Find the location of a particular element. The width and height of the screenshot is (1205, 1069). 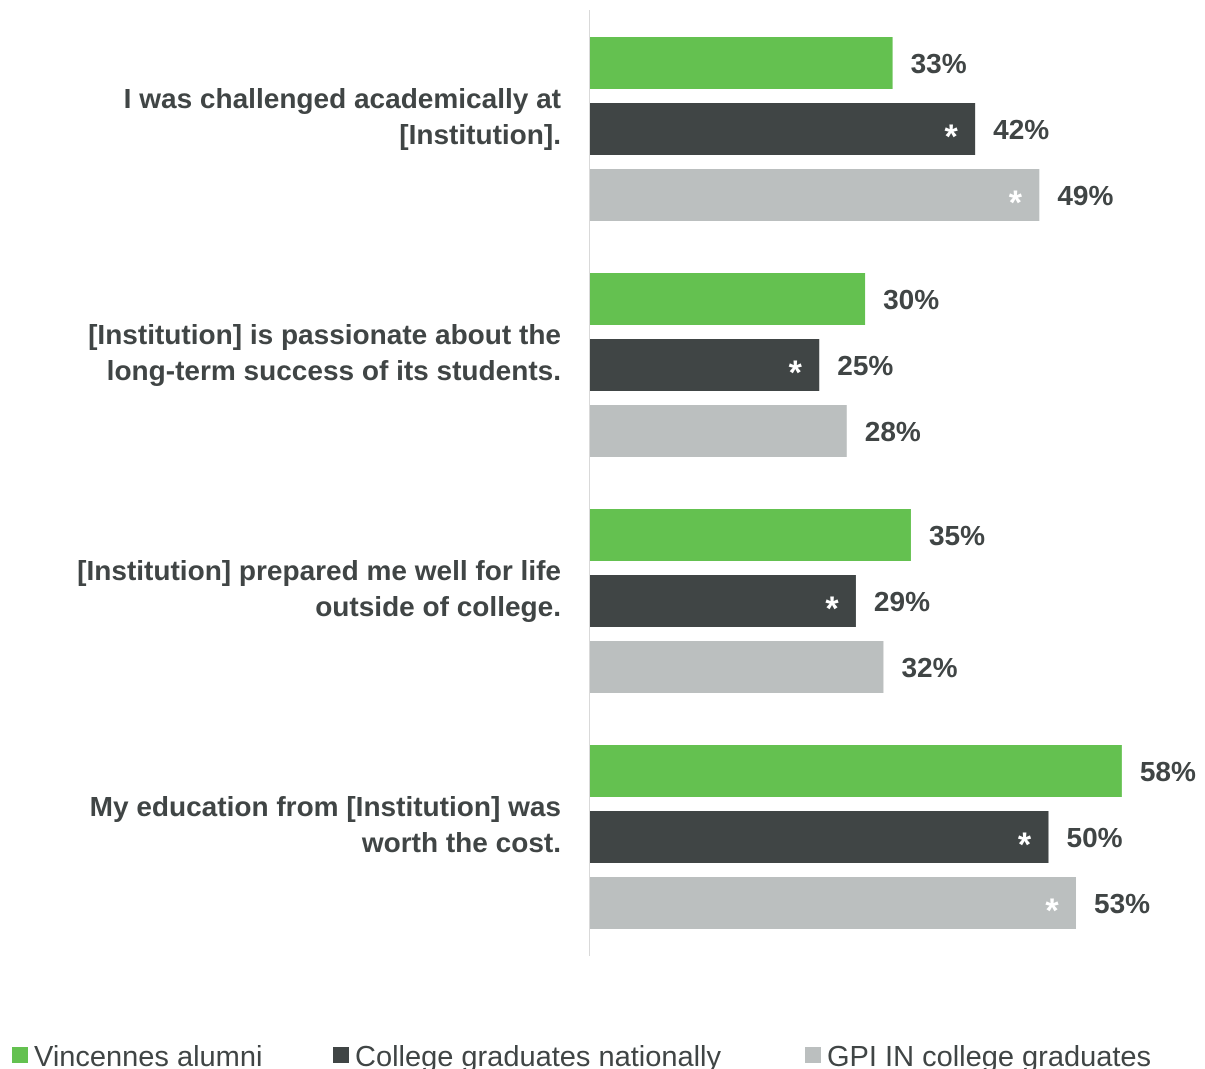

data-label: 49% is located at coordinates (1085, 195).